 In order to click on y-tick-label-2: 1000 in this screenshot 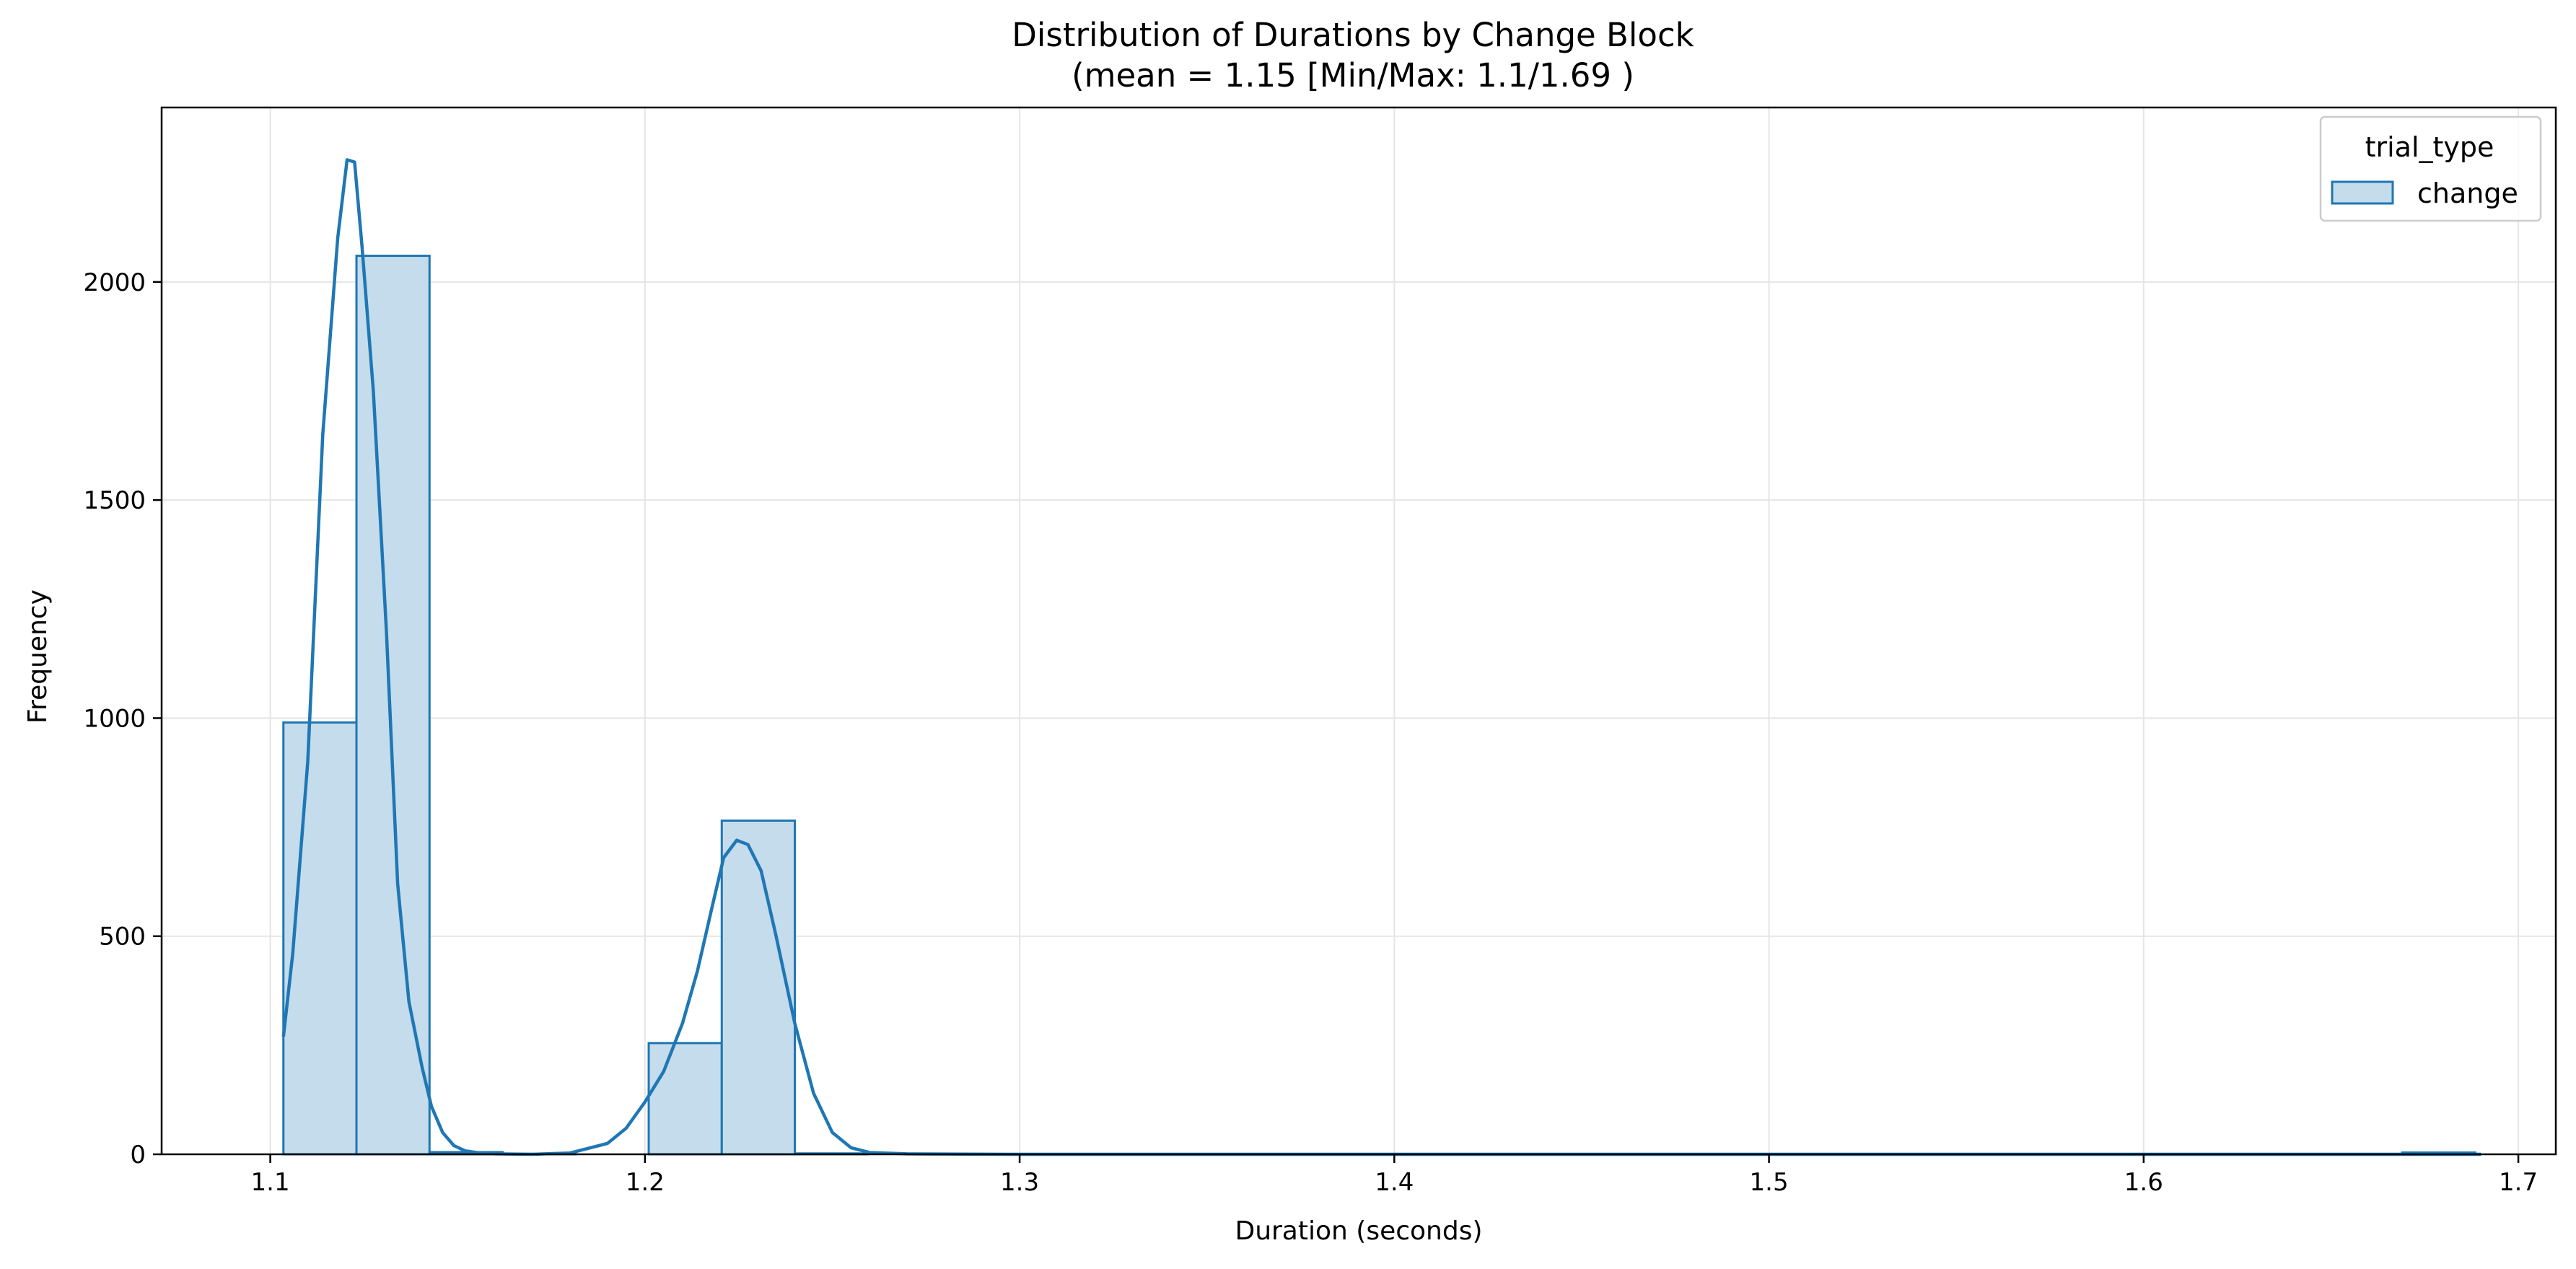, I will do `click(114, 718)`.